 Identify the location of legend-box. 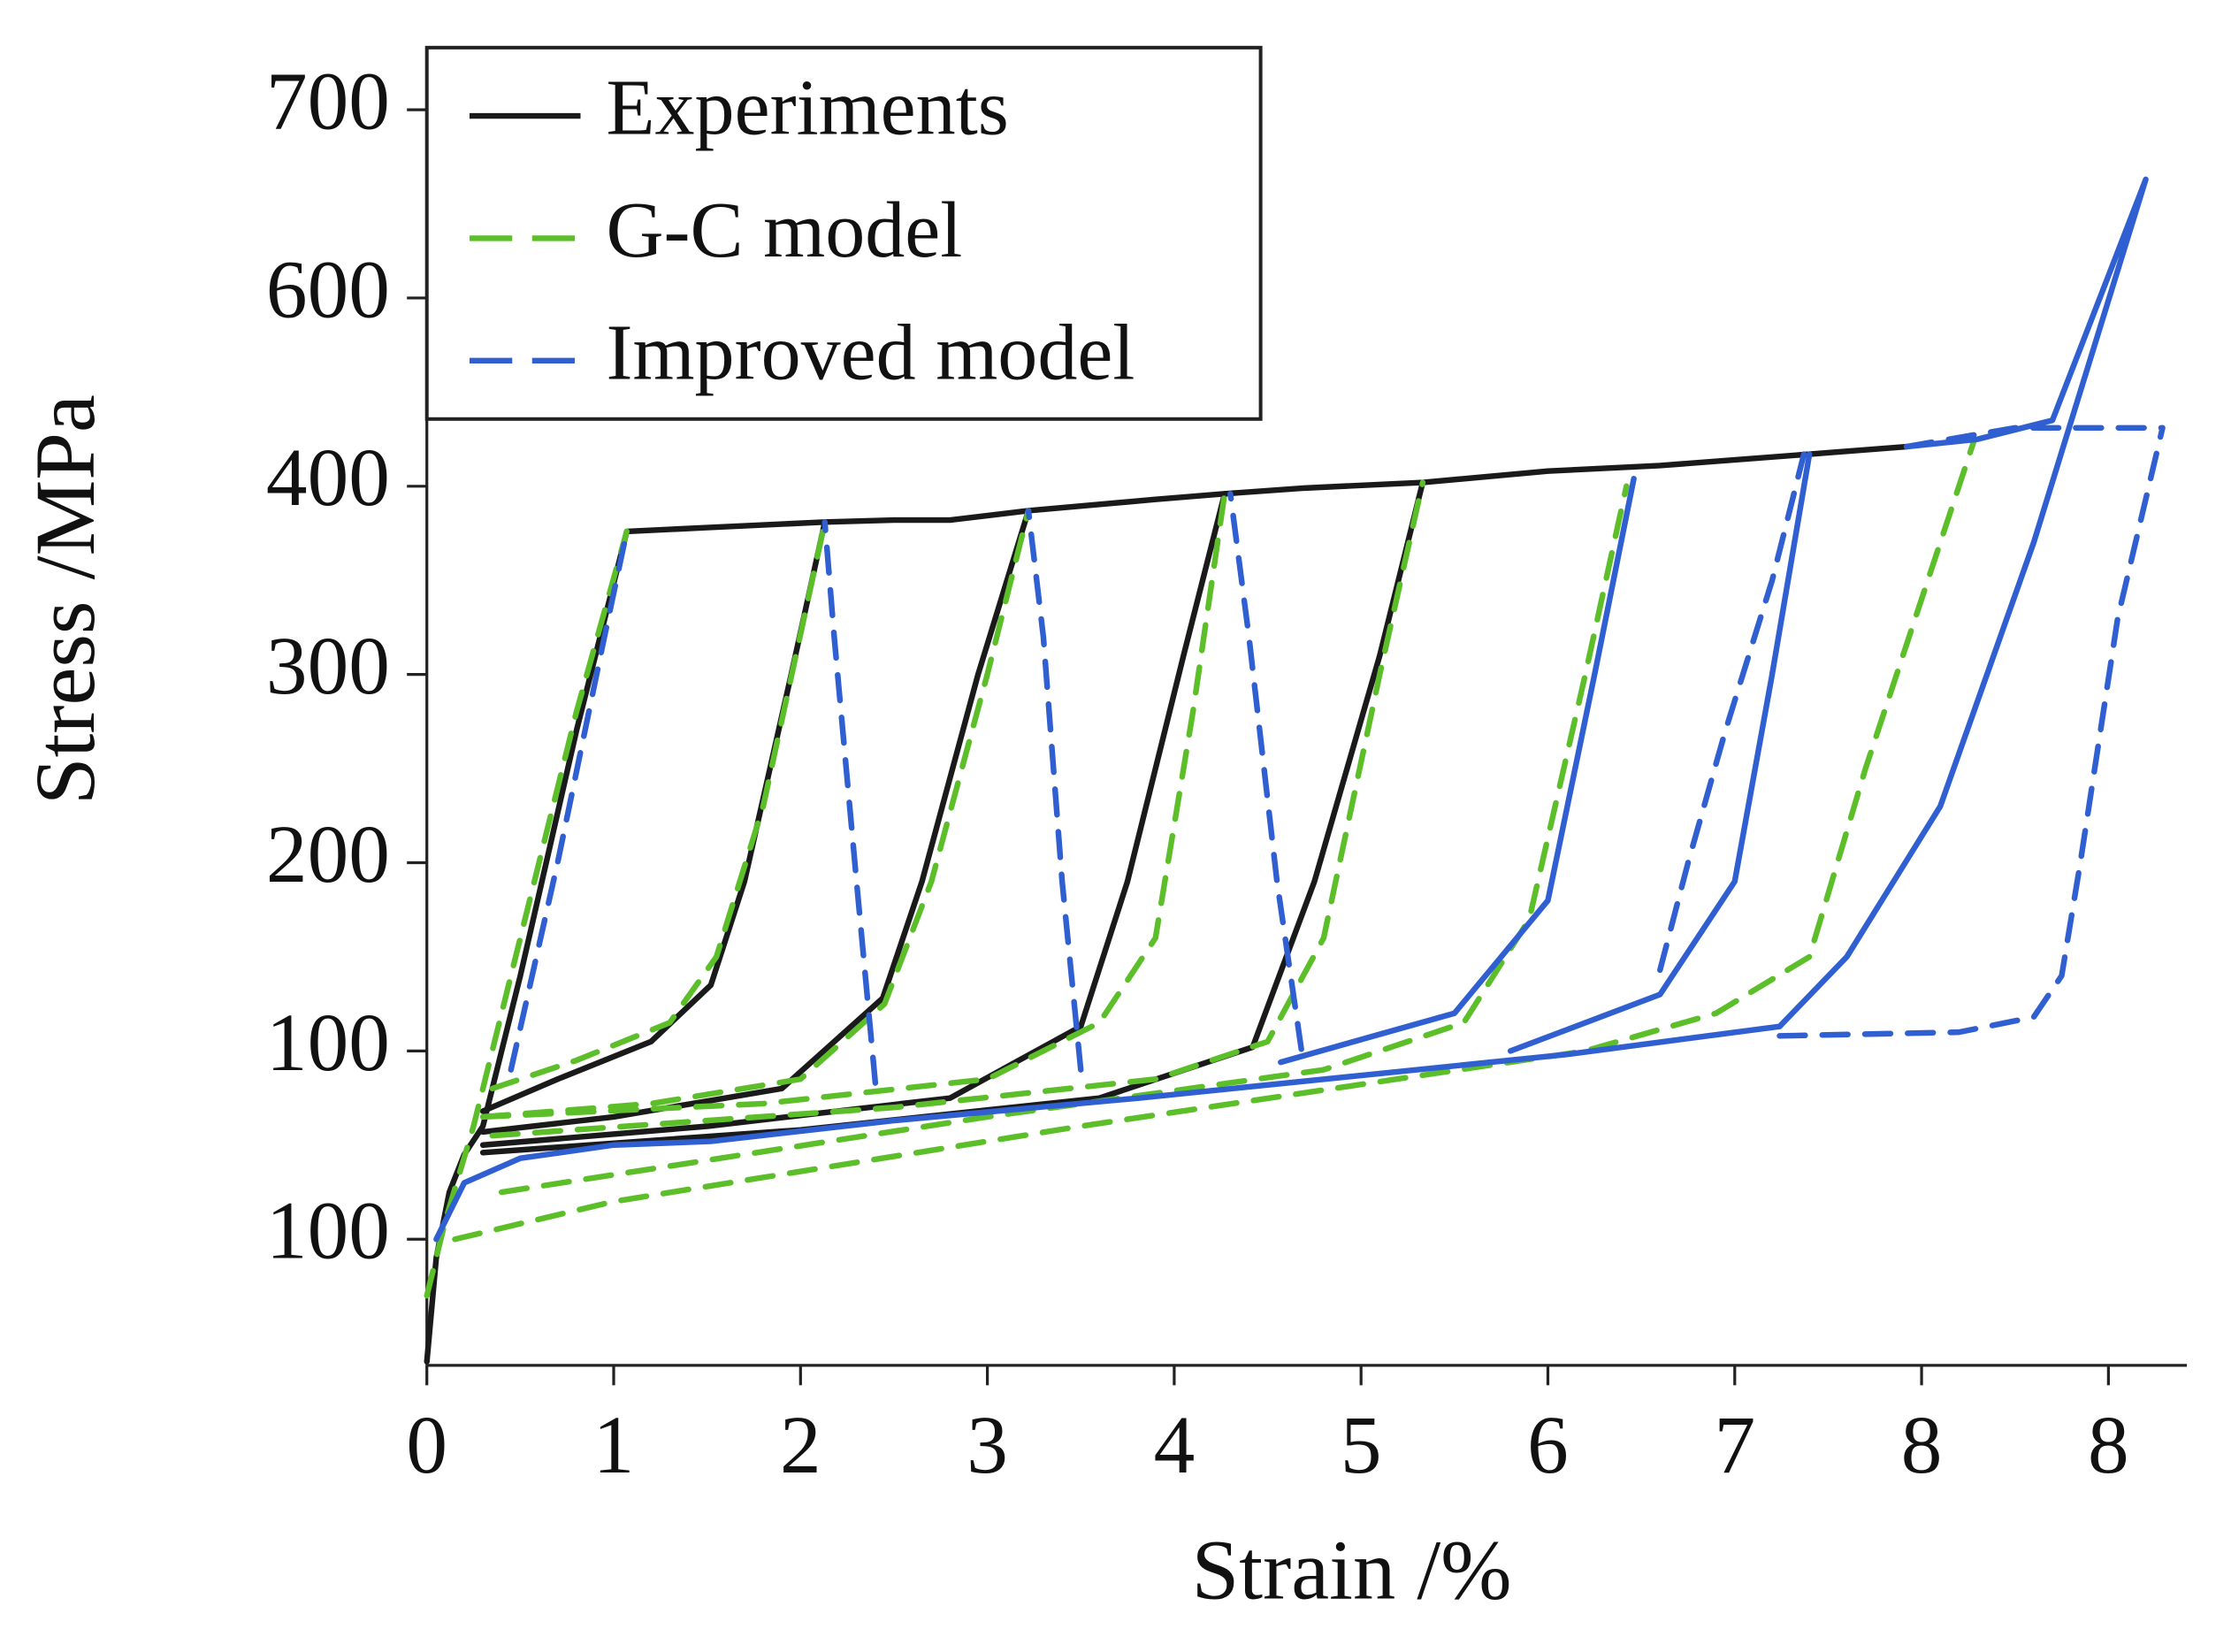
(843, 233).